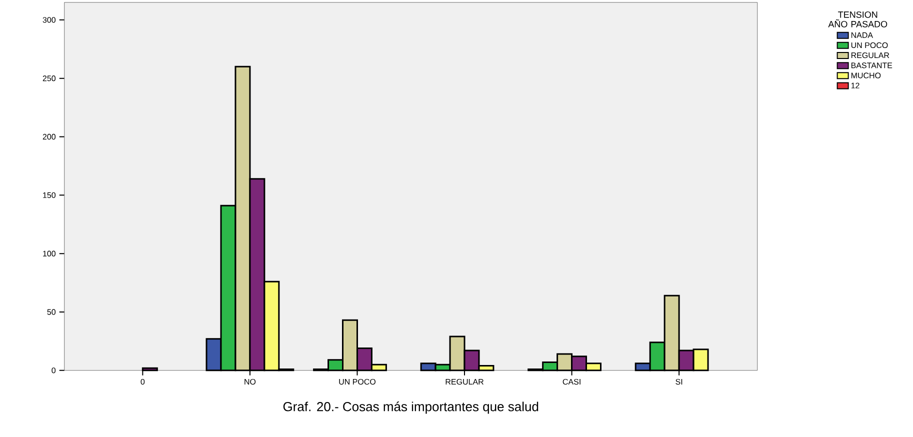 The width and height of the screenshot is (913, 437). Describe the element at coordinates (49, 20) in the screenshot. I see `y-tick-label: 300` at that location.